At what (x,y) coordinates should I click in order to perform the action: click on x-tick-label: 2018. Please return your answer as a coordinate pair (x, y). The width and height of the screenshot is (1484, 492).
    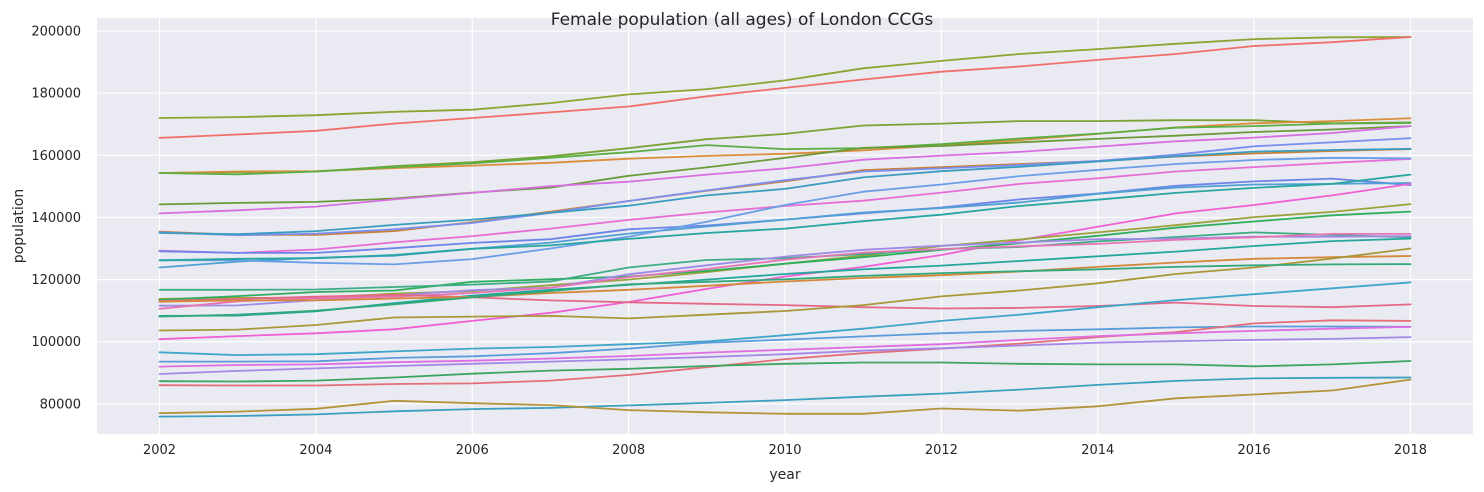
    Looking at the image, I should click on (1410, 450).